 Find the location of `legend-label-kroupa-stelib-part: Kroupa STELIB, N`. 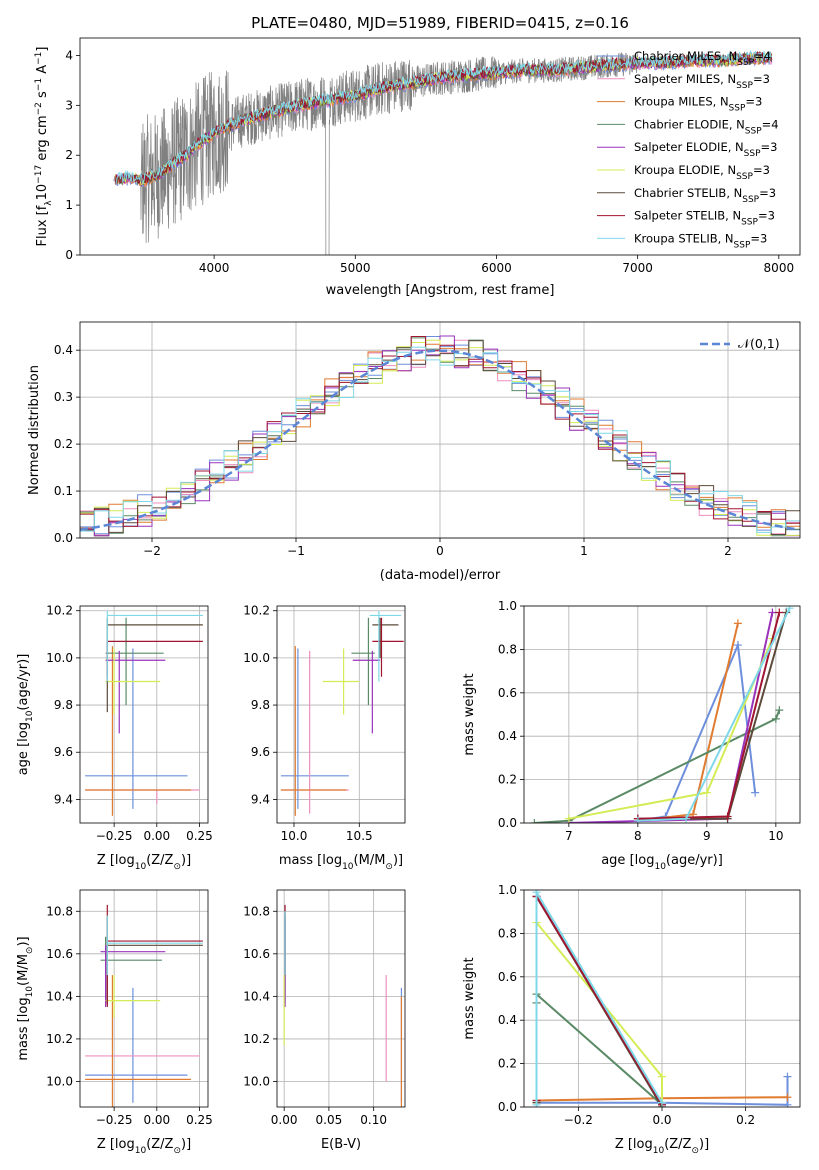

legend-label-kroupa-stelib-part: Kroupa STELIB, N is located at coordinates (684, 238).